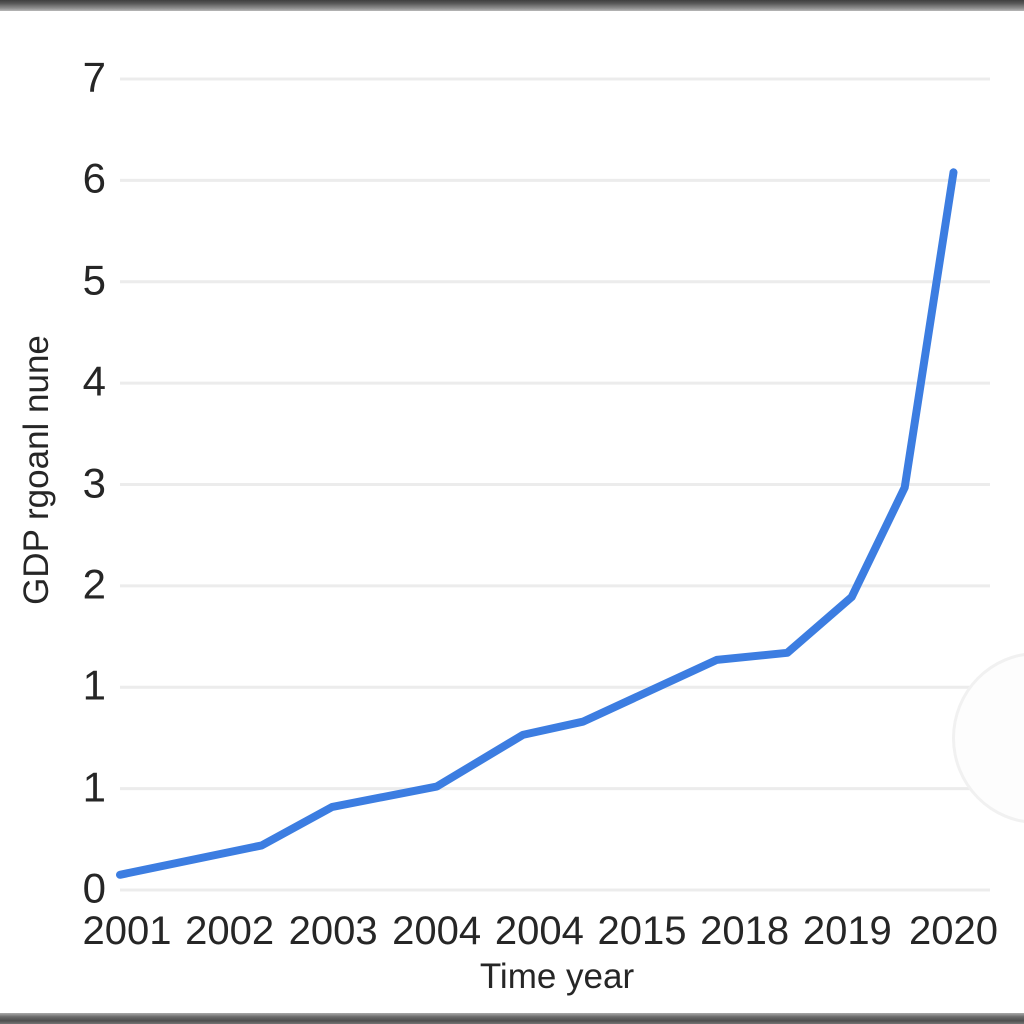 The height and width of the screenshot is (1024, 1024). Describe the element at coordinates (127, 931) in the screenshot. I see `x-tick-label: 2001` at that location.